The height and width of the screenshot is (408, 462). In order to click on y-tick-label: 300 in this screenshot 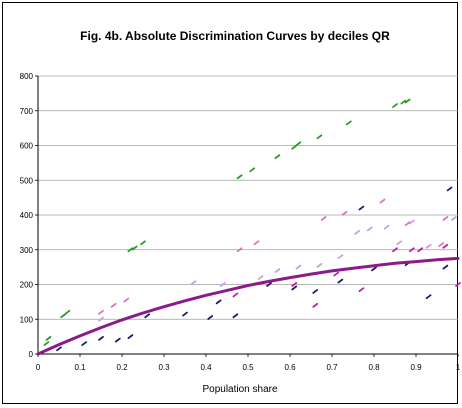, I will do `click(27, 250)`.